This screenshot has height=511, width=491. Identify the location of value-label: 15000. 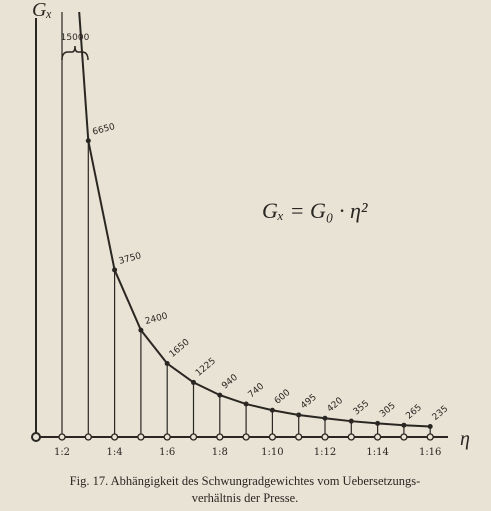
(75, 38).